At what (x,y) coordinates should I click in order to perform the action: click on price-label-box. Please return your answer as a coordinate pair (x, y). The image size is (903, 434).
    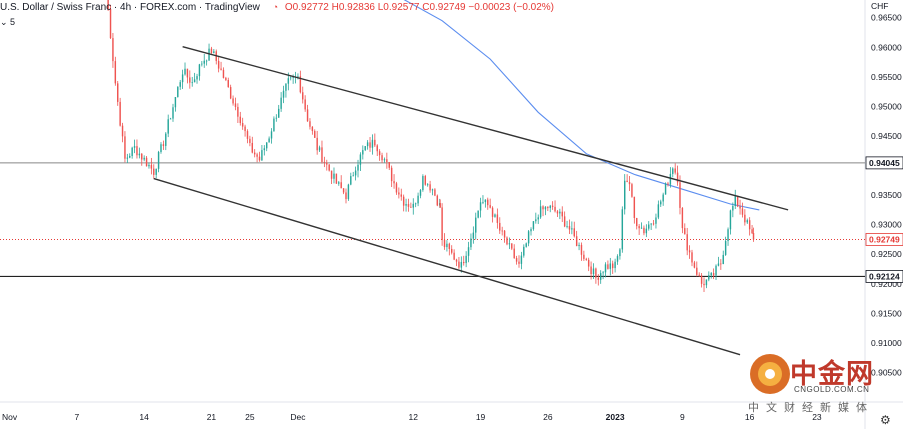
    Looking at the image, I should click on (884, 239).